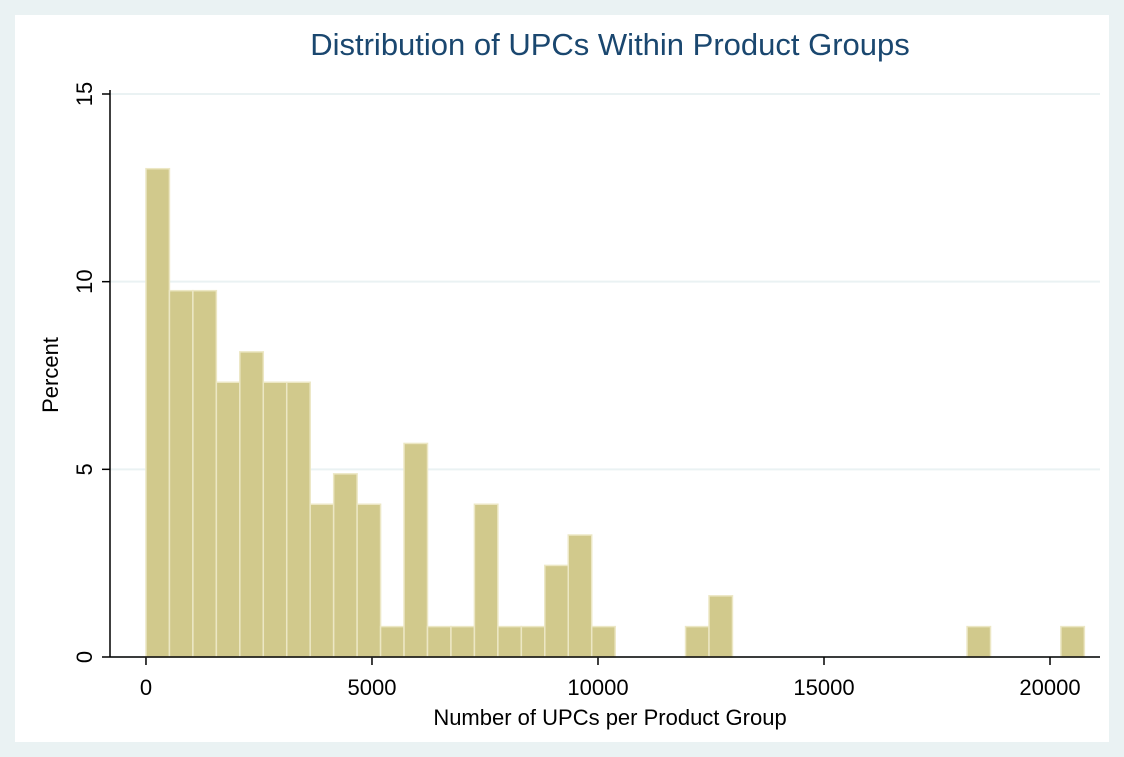 The width and height of the screenshot is (1124, 757). I want to click on y-tick-label: 15, so click(84, 94).